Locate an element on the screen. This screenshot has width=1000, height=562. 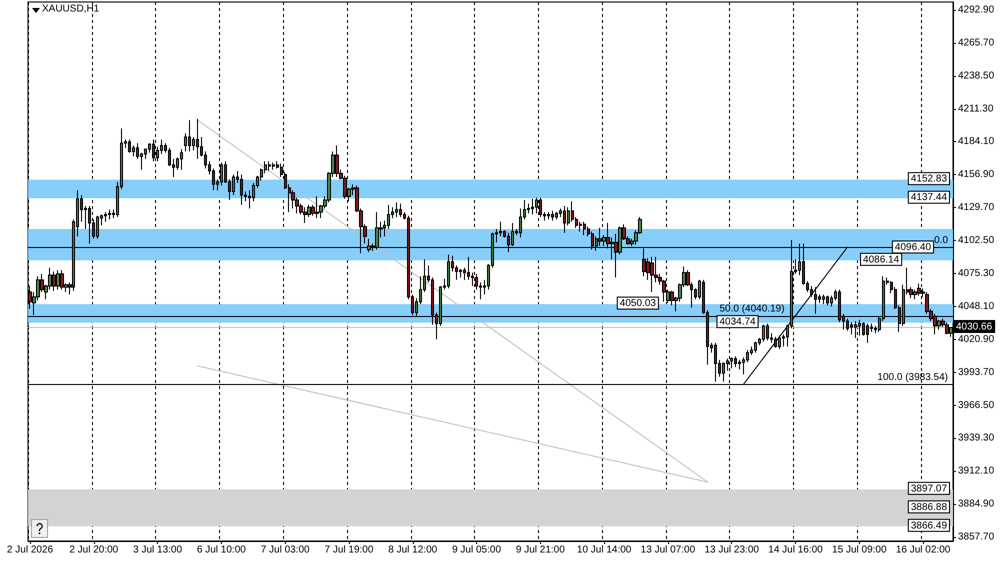
y-tick-label: 4211.30 is located at coordinates (976, 108).